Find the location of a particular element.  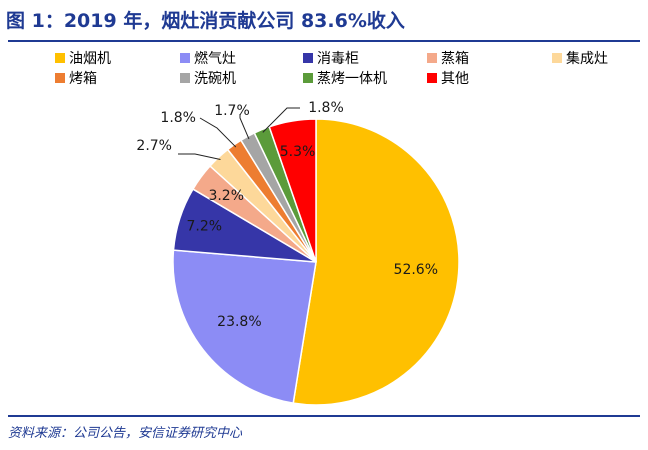

legend-label: 燃气灶 is located at coordinates (215, 59).